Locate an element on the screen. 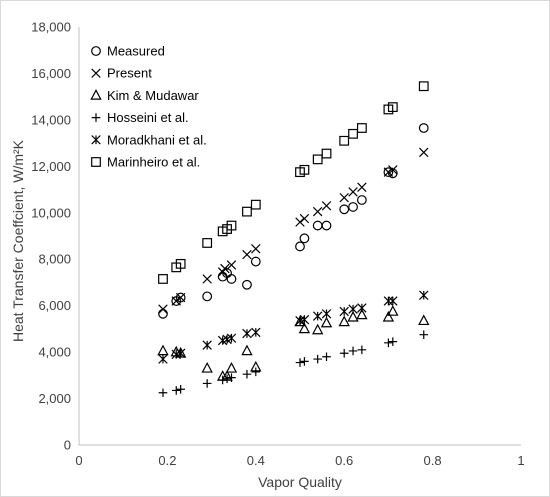 The width and height of the screenshot is (550, 497). x-tick-label: 0.8 is located at coordinates (433, 460).